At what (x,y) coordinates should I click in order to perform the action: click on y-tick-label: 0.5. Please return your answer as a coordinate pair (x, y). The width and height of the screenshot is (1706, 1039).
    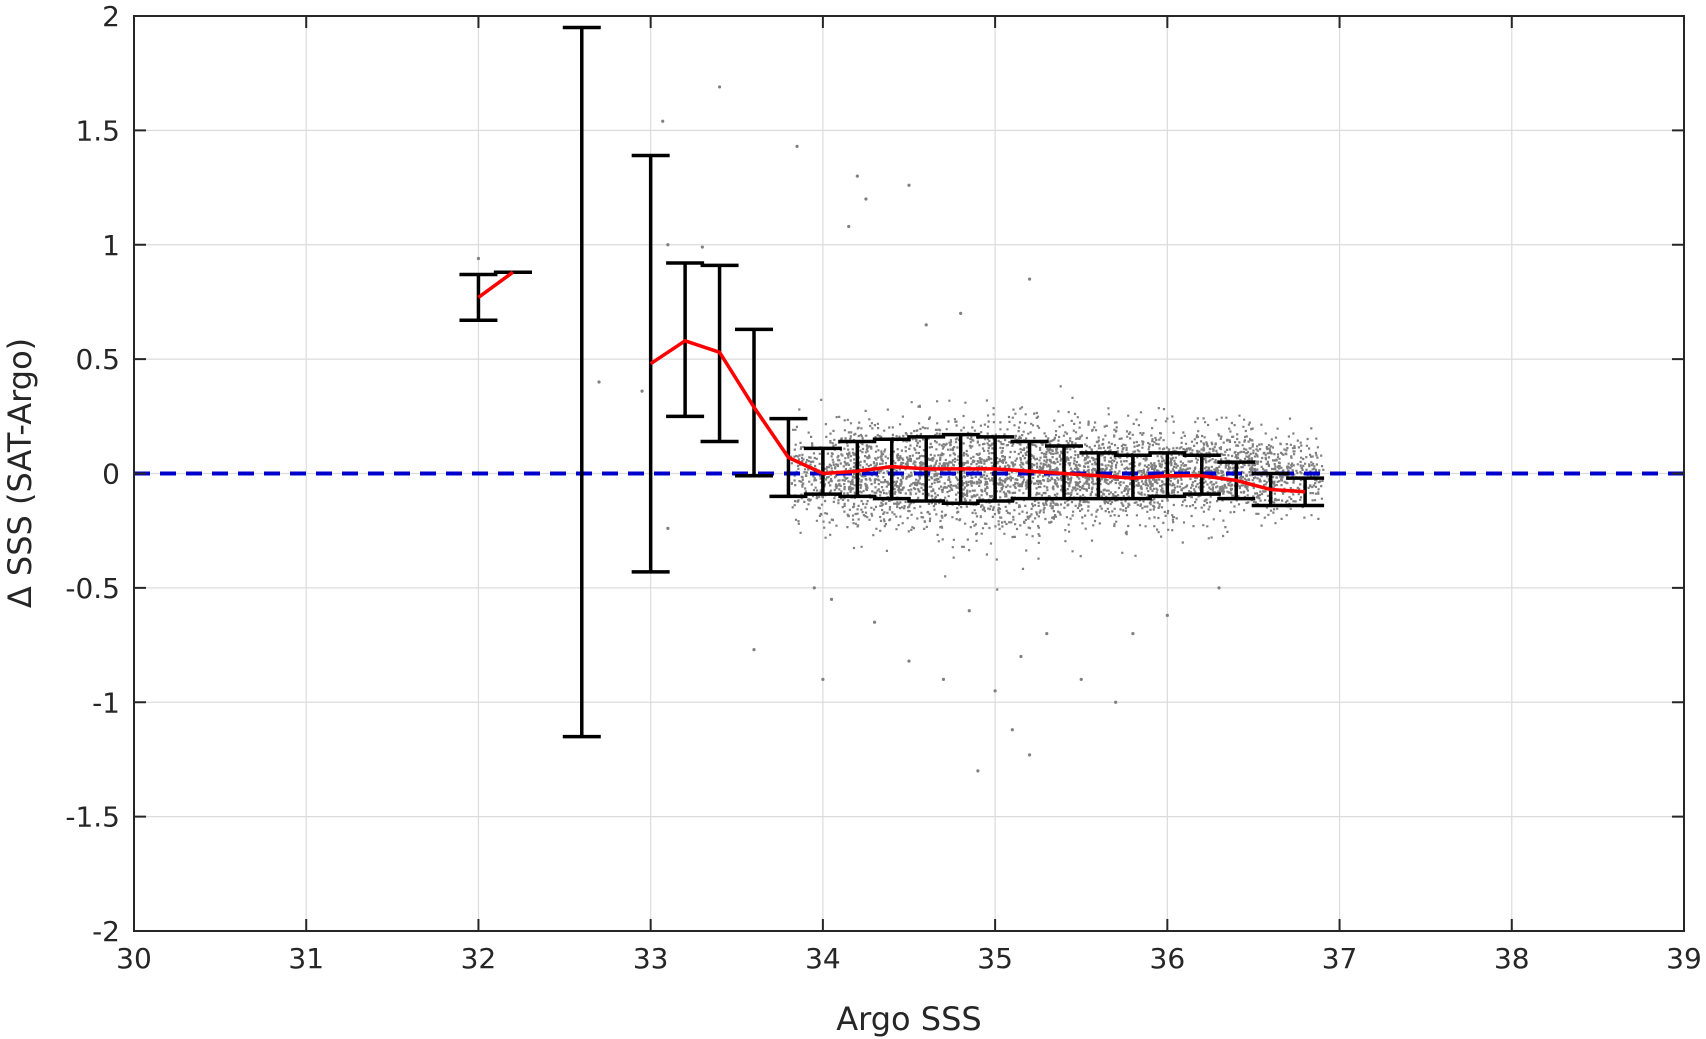
    Looking at the image, I should click on (97, 359).